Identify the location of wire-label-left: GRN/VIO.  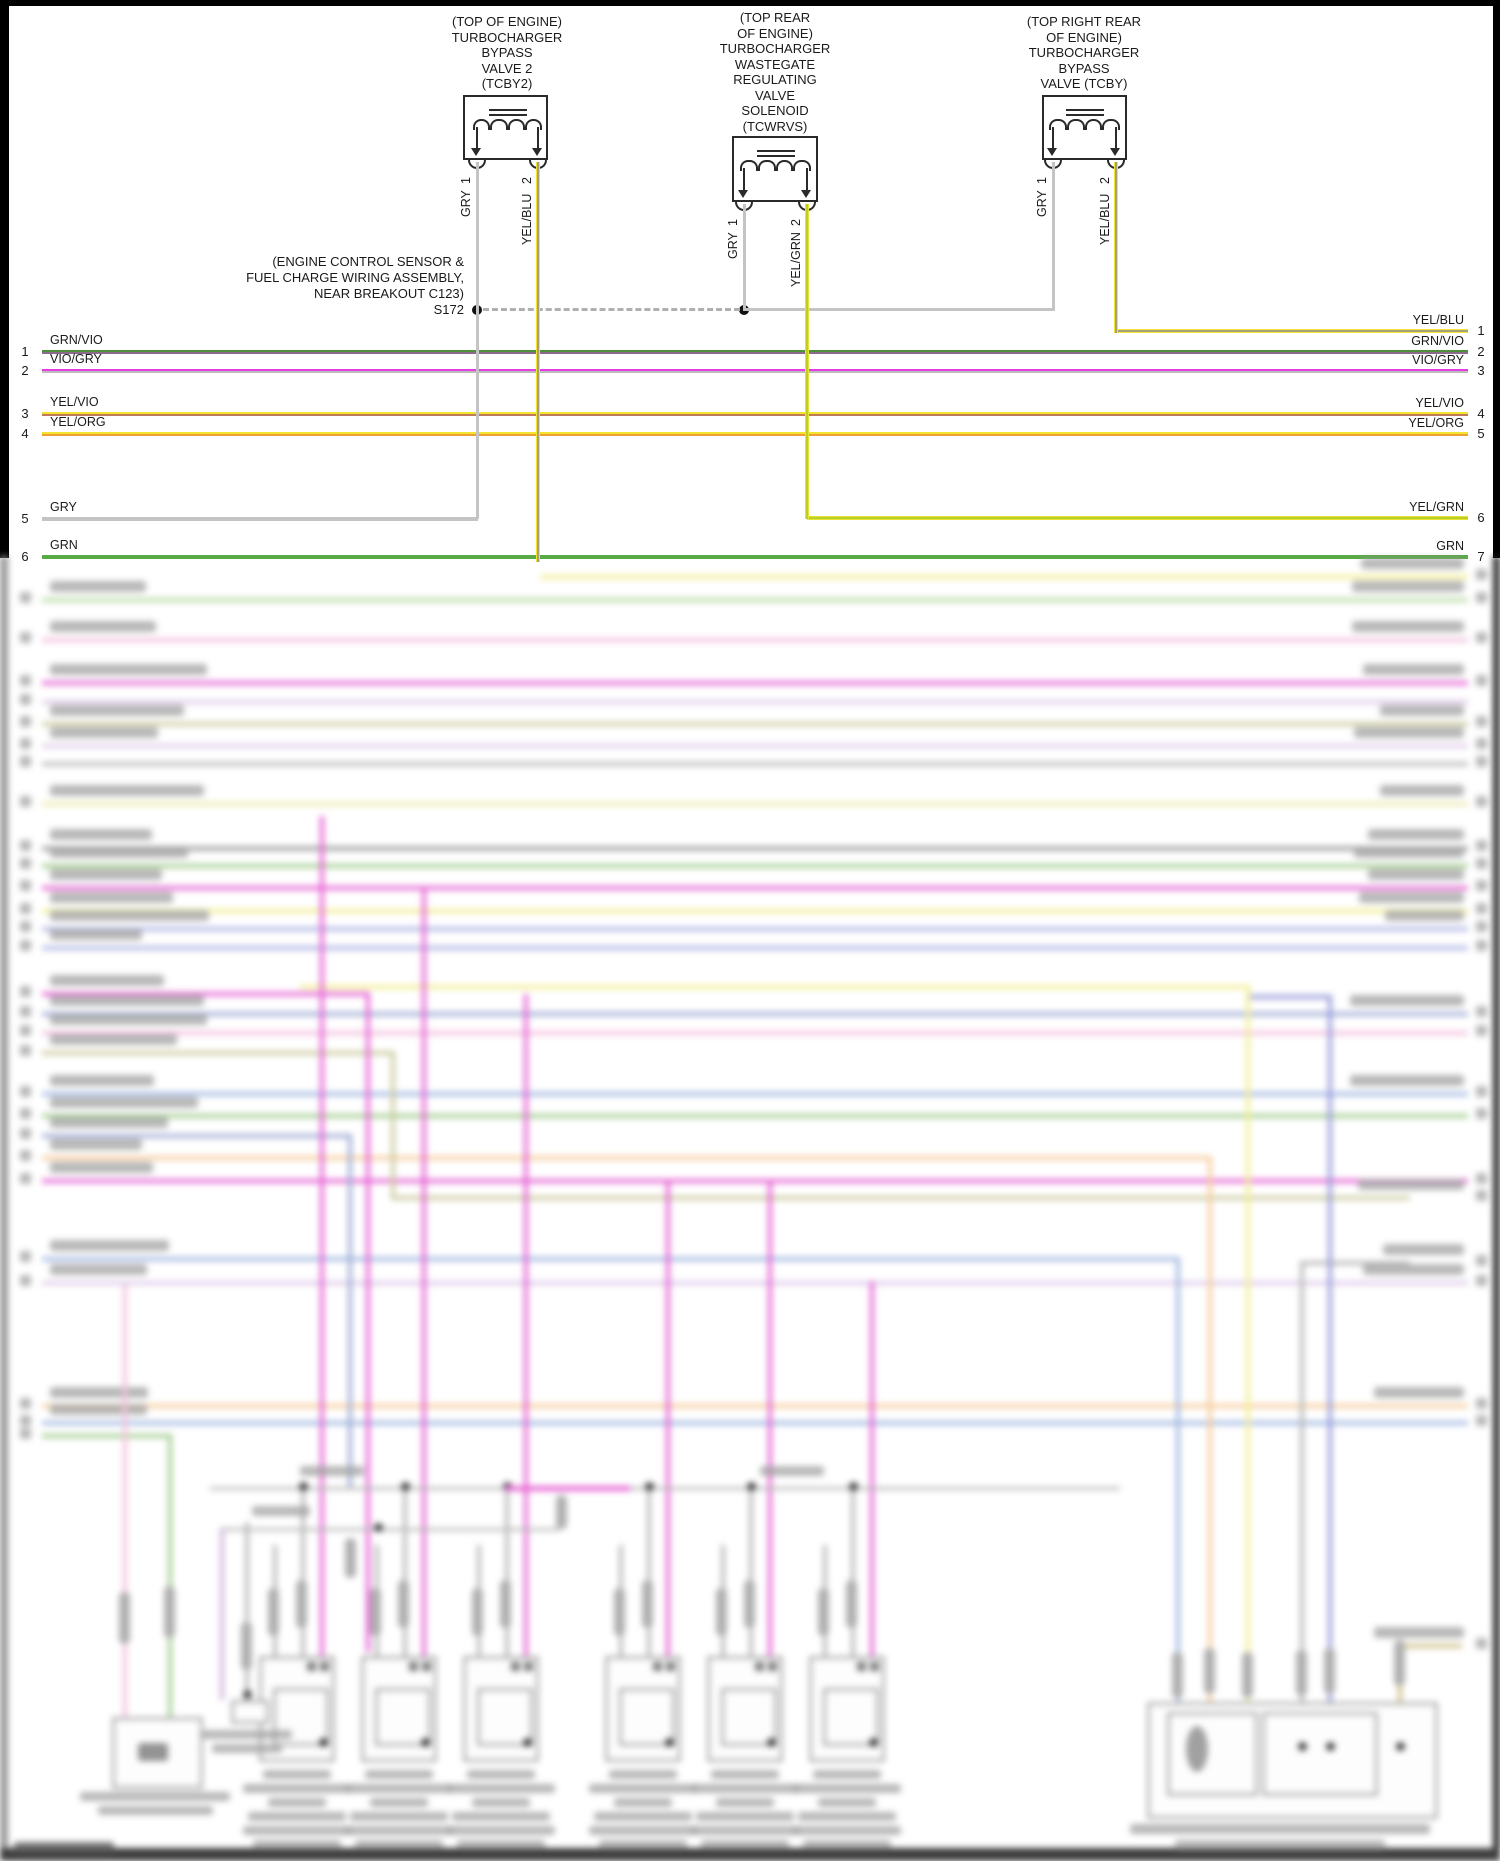
(76, 340).